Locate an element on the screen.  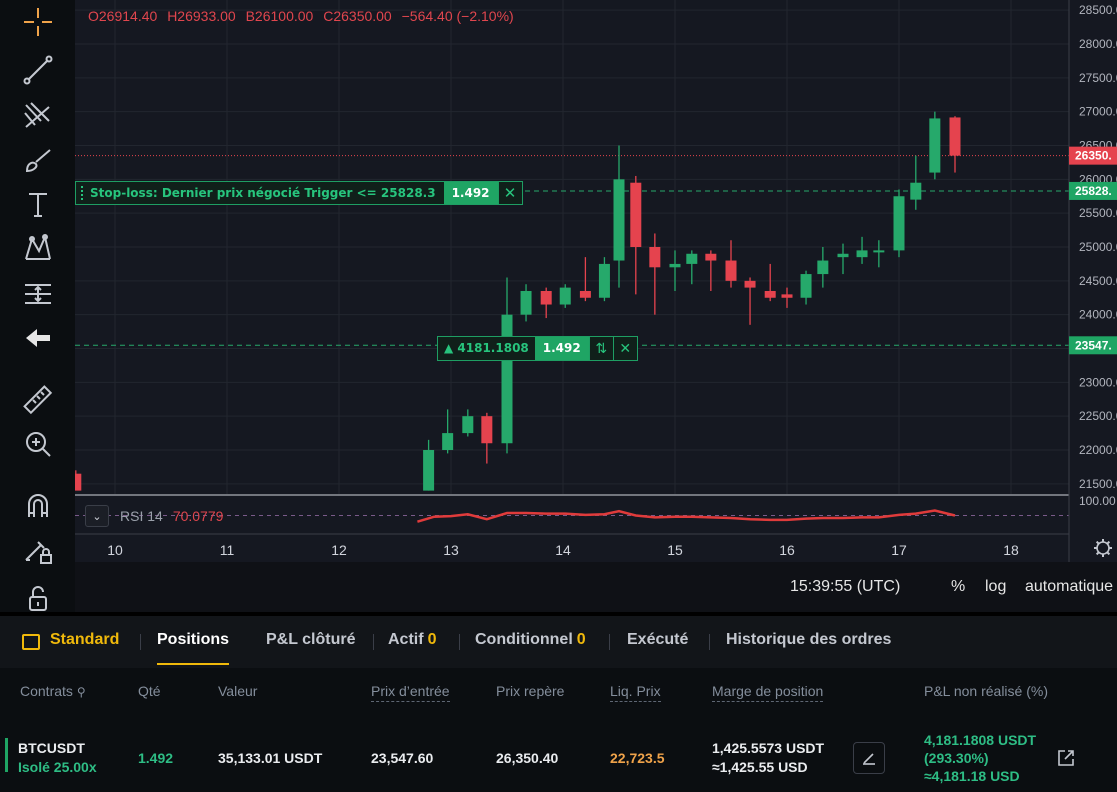
position-symbol: BTCUSDT is located at coordinates (51, 748).